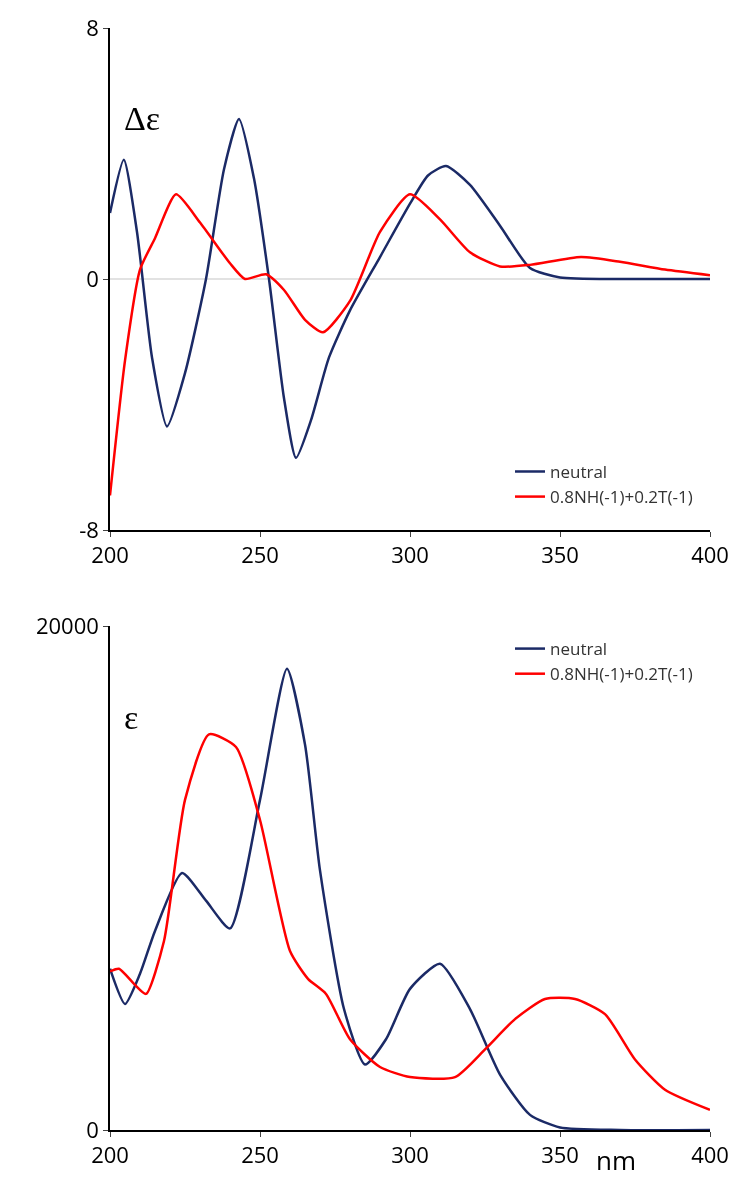  Describe the element at coordinates (92, 26) in the screenshot. I see `y-tick-label: 8` at that location.